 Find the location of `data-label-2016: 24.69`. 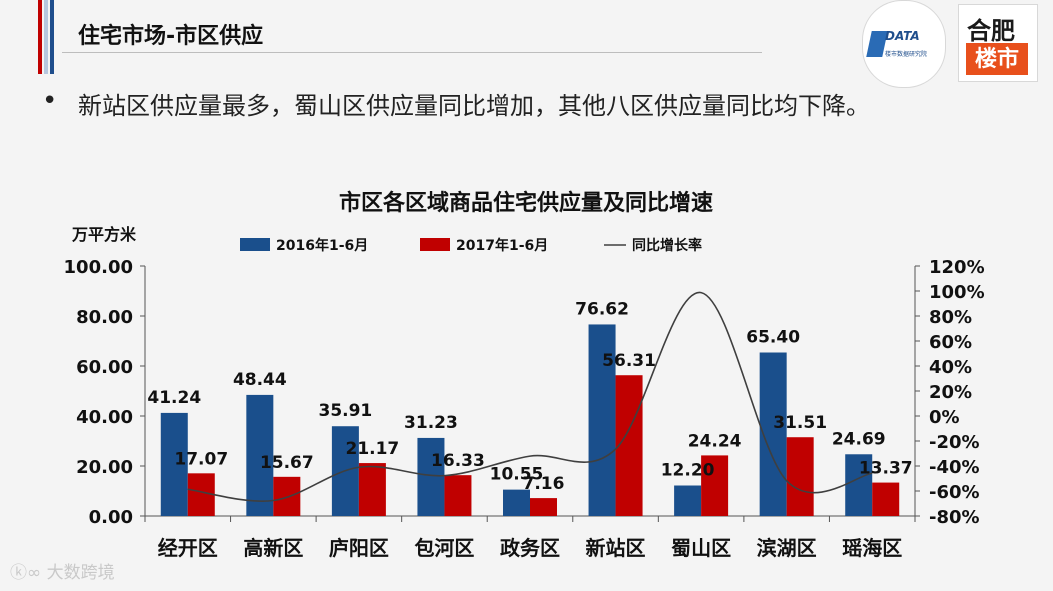

data-label-2016: 24.69 is located at coordinates (859, 439).